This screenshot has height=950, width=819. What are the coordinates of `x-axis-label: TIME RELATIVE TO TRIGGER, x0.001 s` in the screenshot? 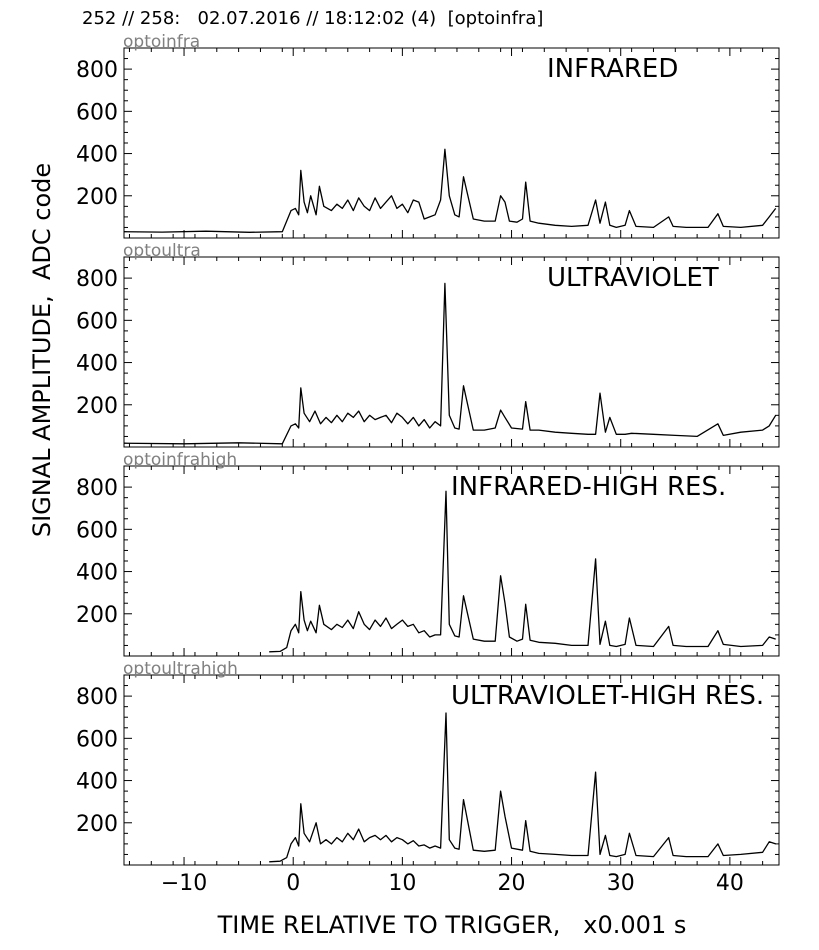 It's located at (452, 925).